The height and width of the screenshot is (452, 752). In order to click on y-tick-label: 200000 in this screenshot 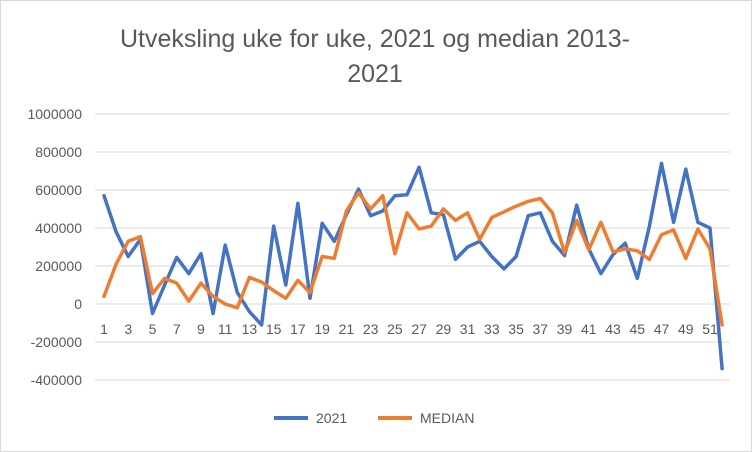, I will do `click(58, 266)`.